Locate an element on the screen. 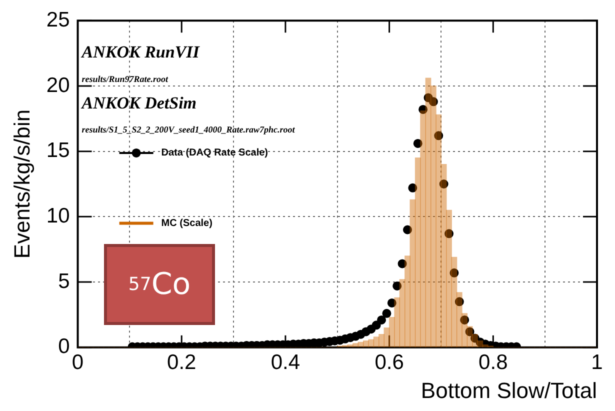 Image resolution: width=615 pixels, height=411 pixels. legend-label: Data (DAQ Rate Scale) is located at coordinates (214, 153).